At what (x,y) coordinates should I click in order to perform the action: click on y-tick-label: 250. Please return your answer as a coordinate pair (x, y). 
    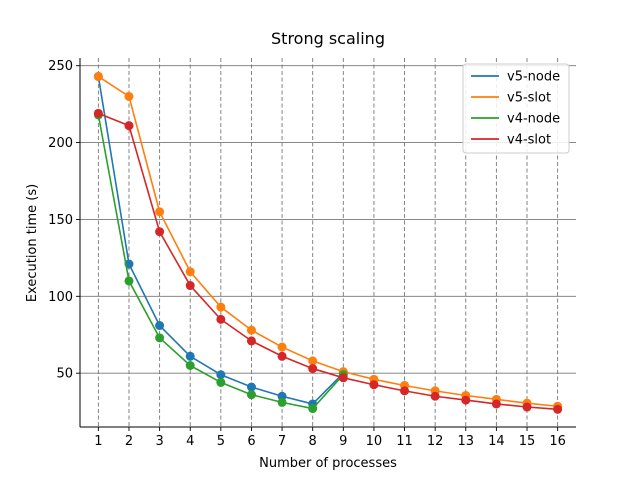
    Looking at the image, I should click on (60, 66).